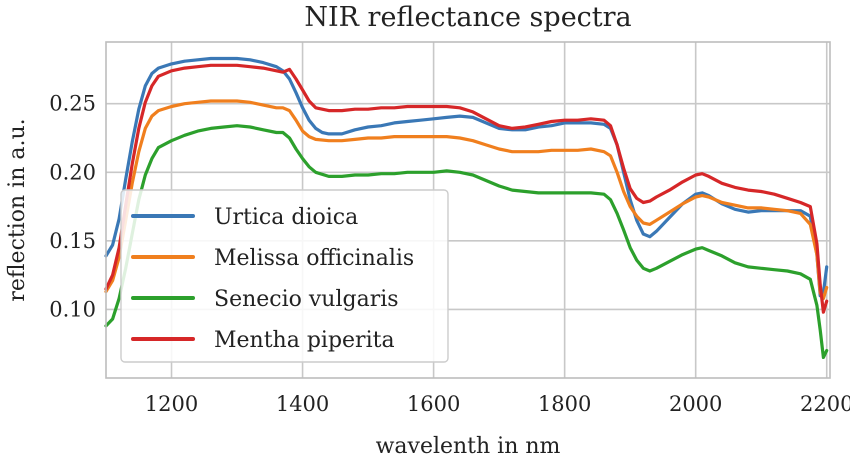 The width and height of the screenshot is (850, 462). Describe the element at coordinates (497, 404) in the screenshot. I see `x-tick-labels: 1200 1400 1600 1800 2000 2200` at that location.